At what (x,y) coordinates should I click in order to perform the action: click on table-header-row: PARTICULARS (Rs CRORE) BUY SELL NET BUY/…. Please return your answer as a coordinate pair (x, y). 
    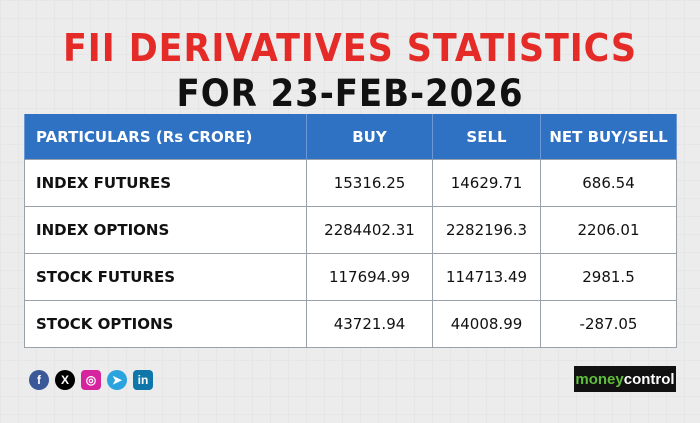
    Looking at the image, I should click on (350, 137).